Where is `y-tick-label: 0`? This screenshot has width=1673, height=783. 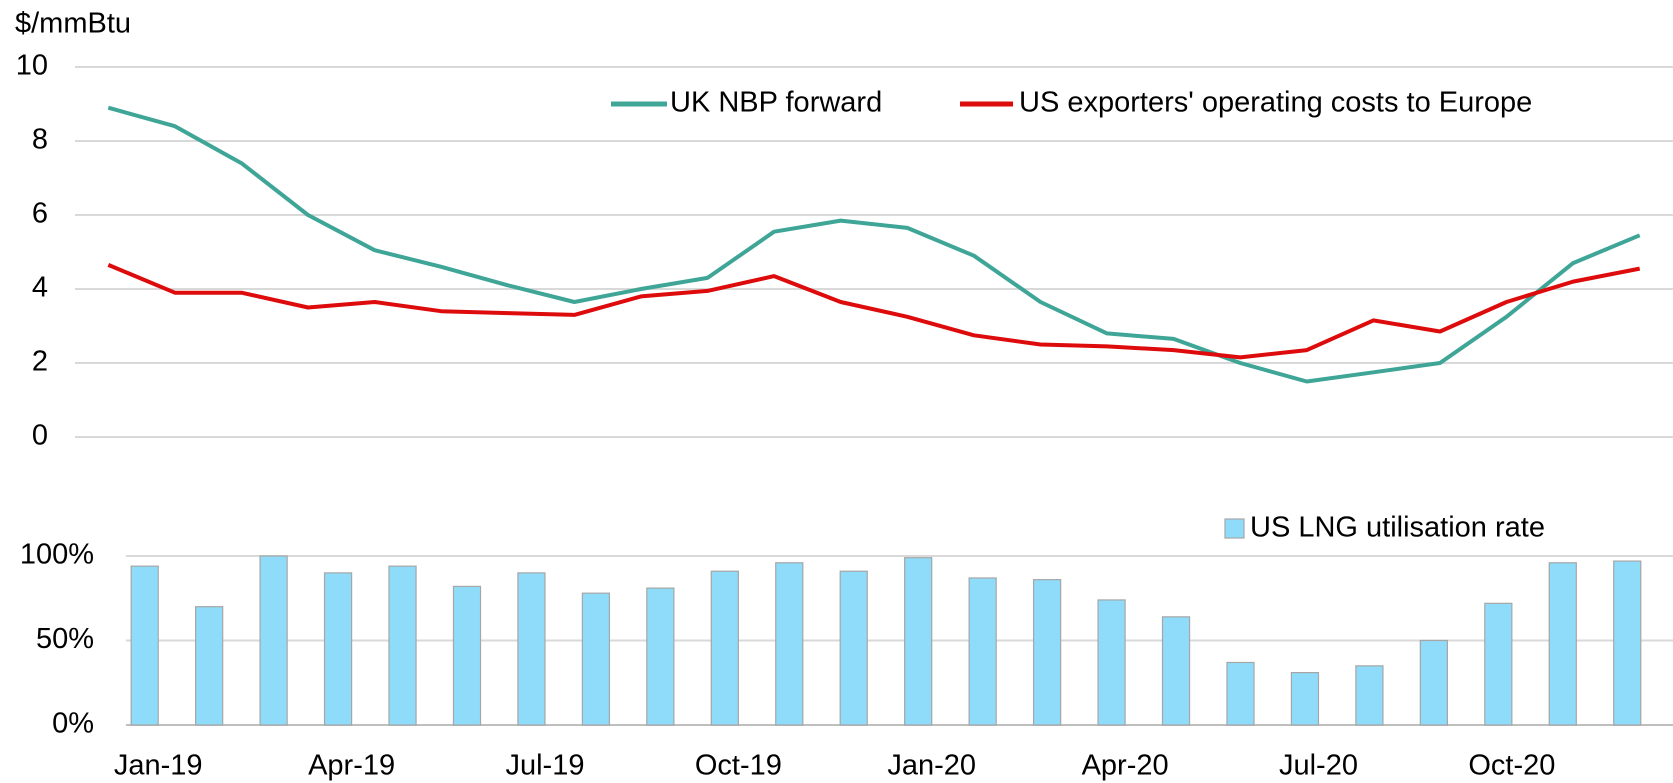
y-tick-label: 0 is located at coordinates (40, 436).